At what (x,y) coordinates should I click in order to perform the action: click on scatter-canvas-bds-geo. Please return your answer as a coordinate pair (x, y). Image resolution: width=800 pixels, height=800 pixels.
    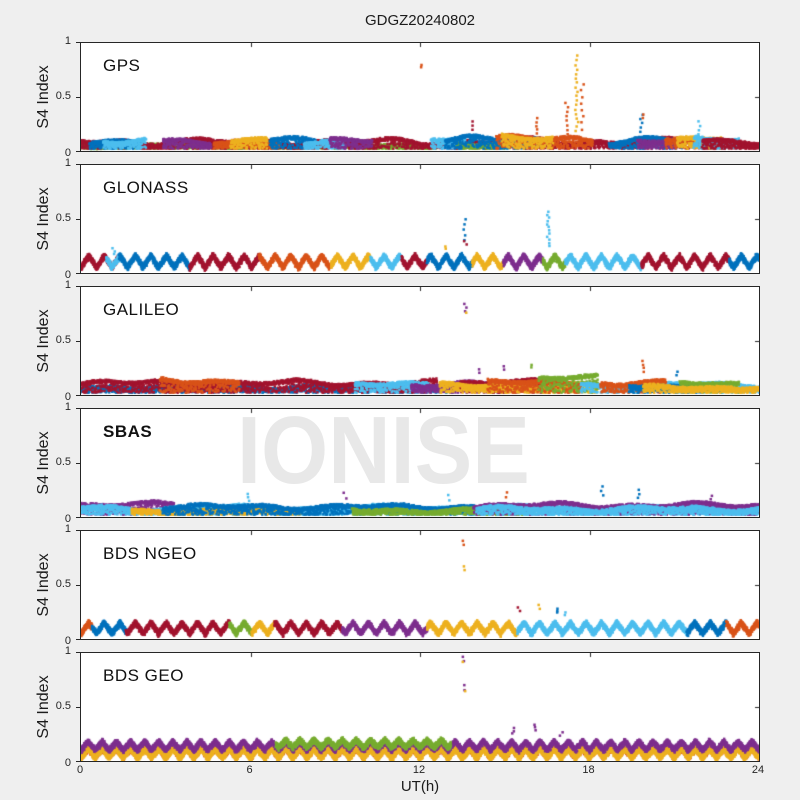
    Looking at the image, I should click on (420, 707).